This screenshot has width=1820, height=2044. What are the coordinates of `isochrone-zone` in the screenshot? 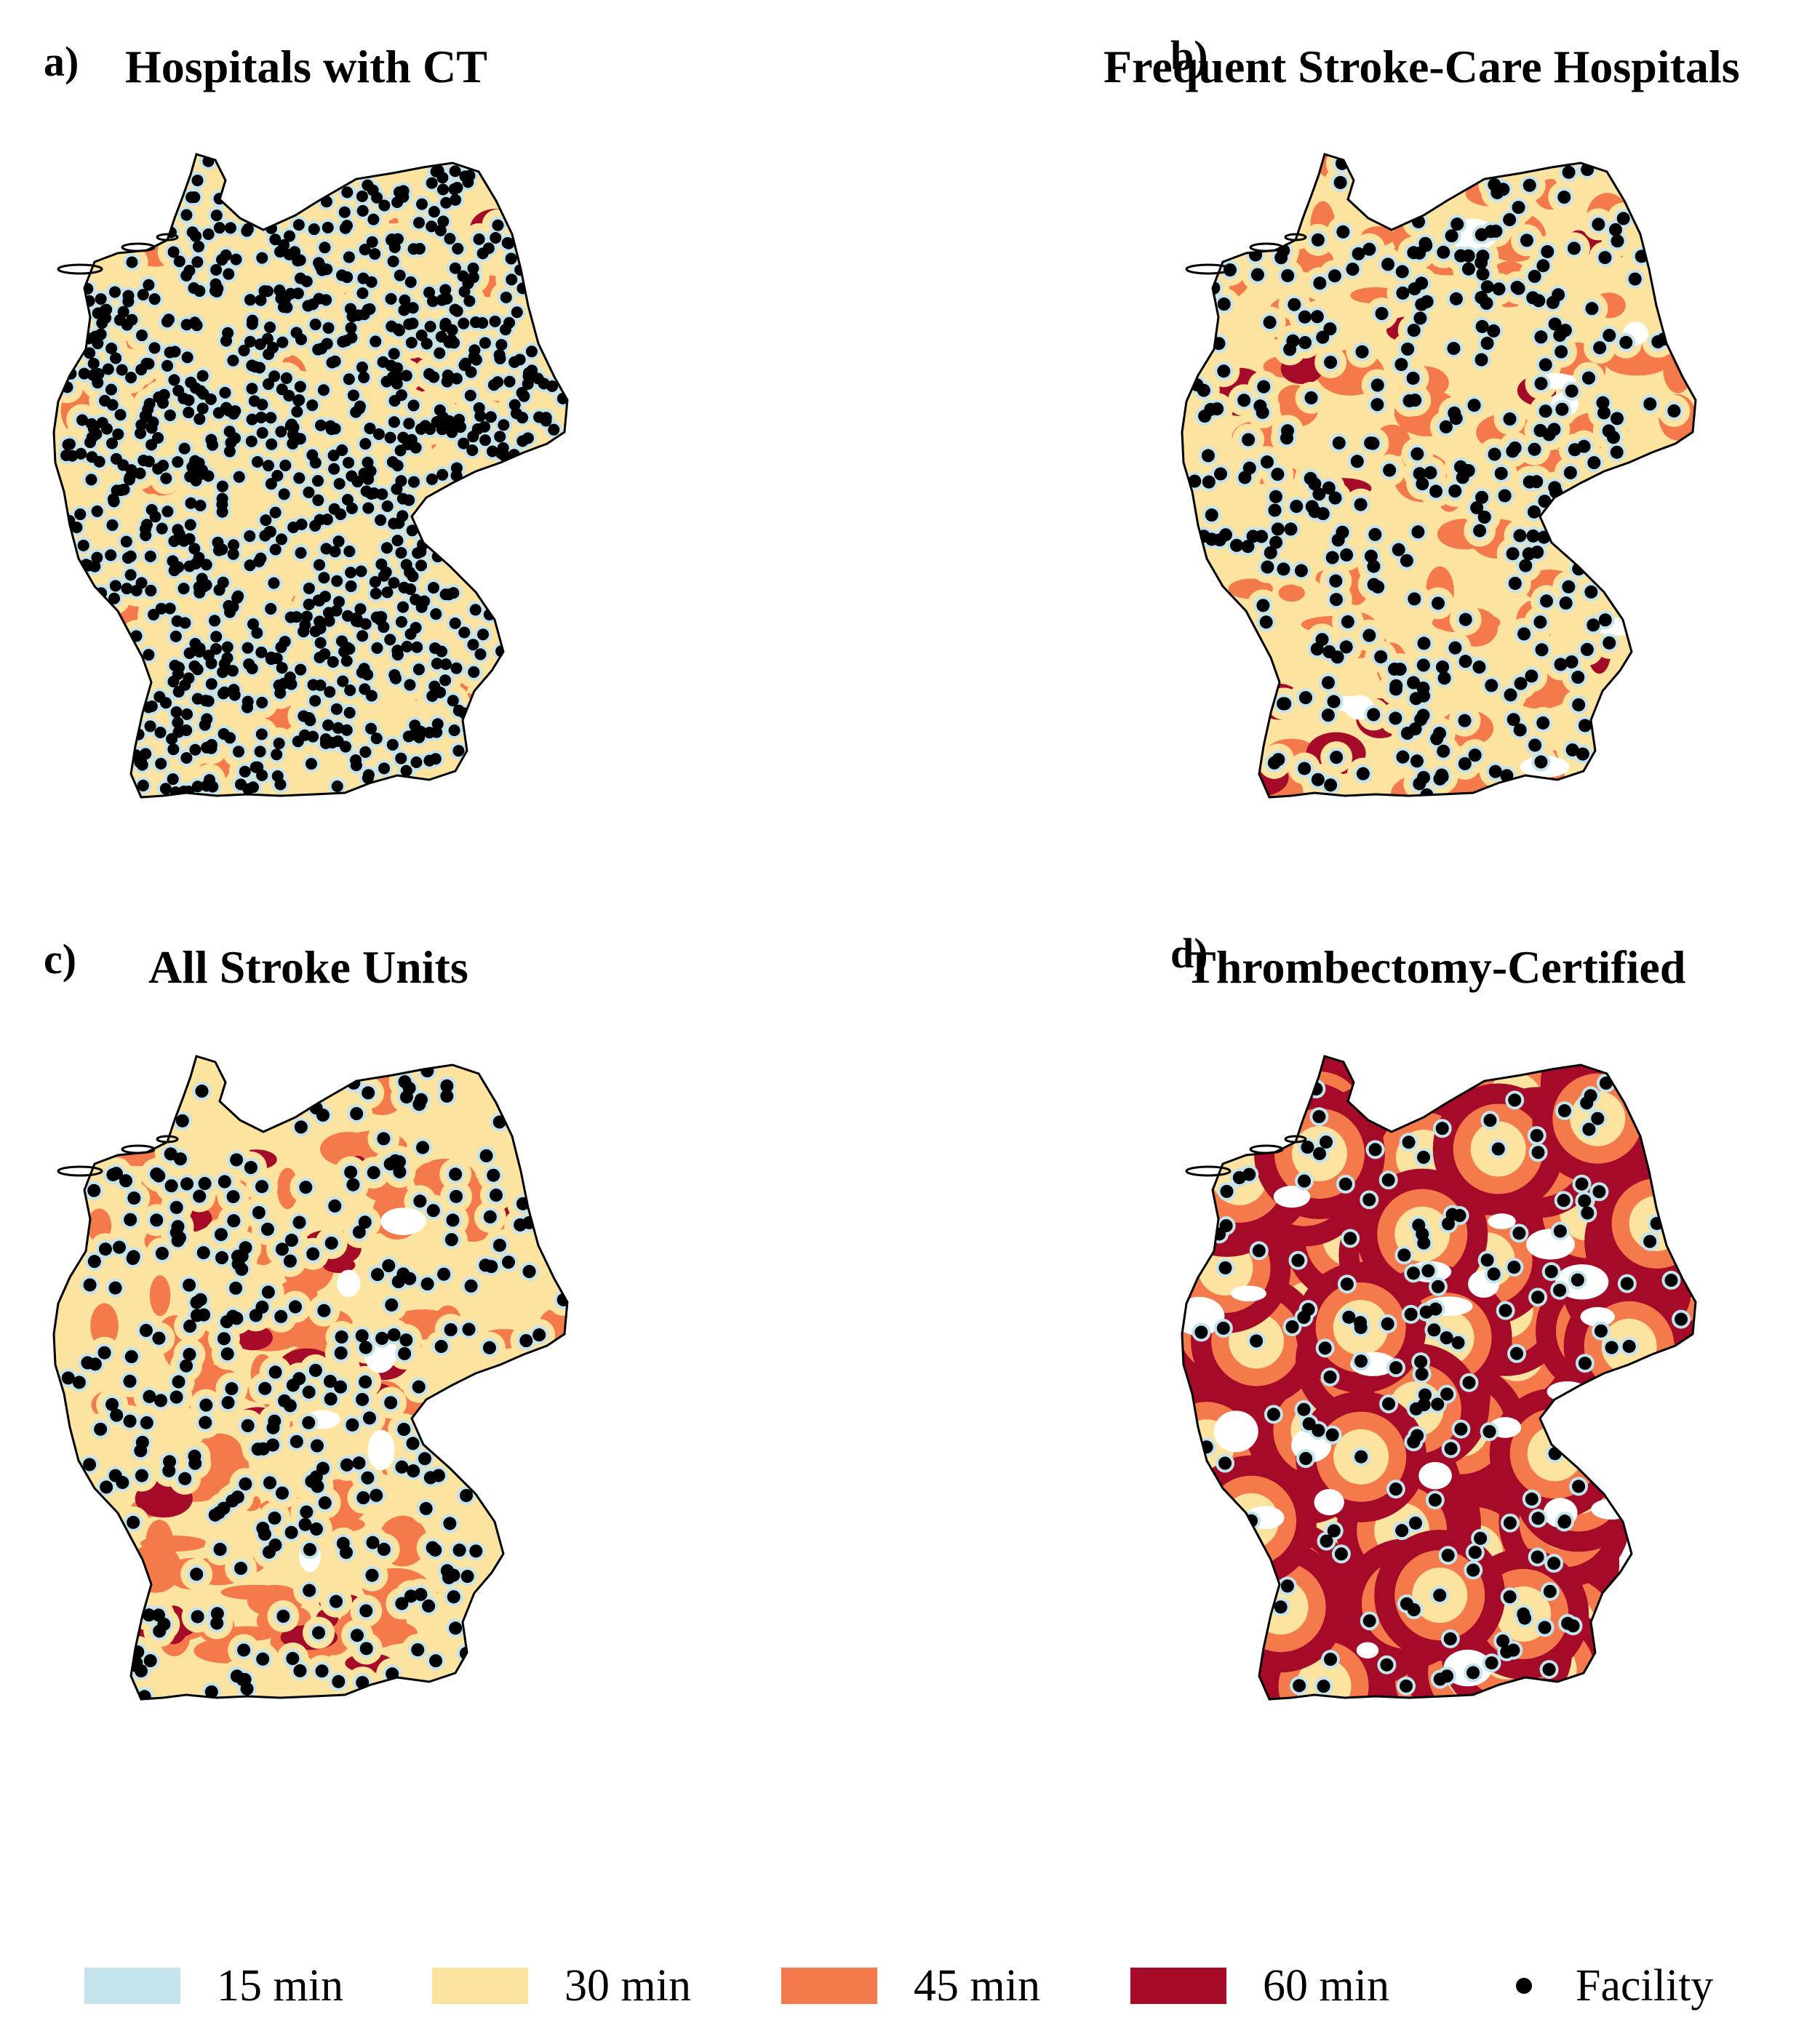 It's located at (1291, 593).